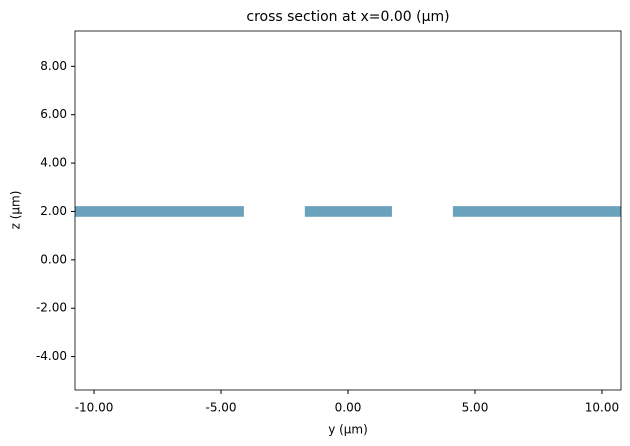 This screenshot has width=630, height=446. Describe the element at coordinates (51, 308) in the screenshot. I see `y-tick-label: -2.00` at that location.